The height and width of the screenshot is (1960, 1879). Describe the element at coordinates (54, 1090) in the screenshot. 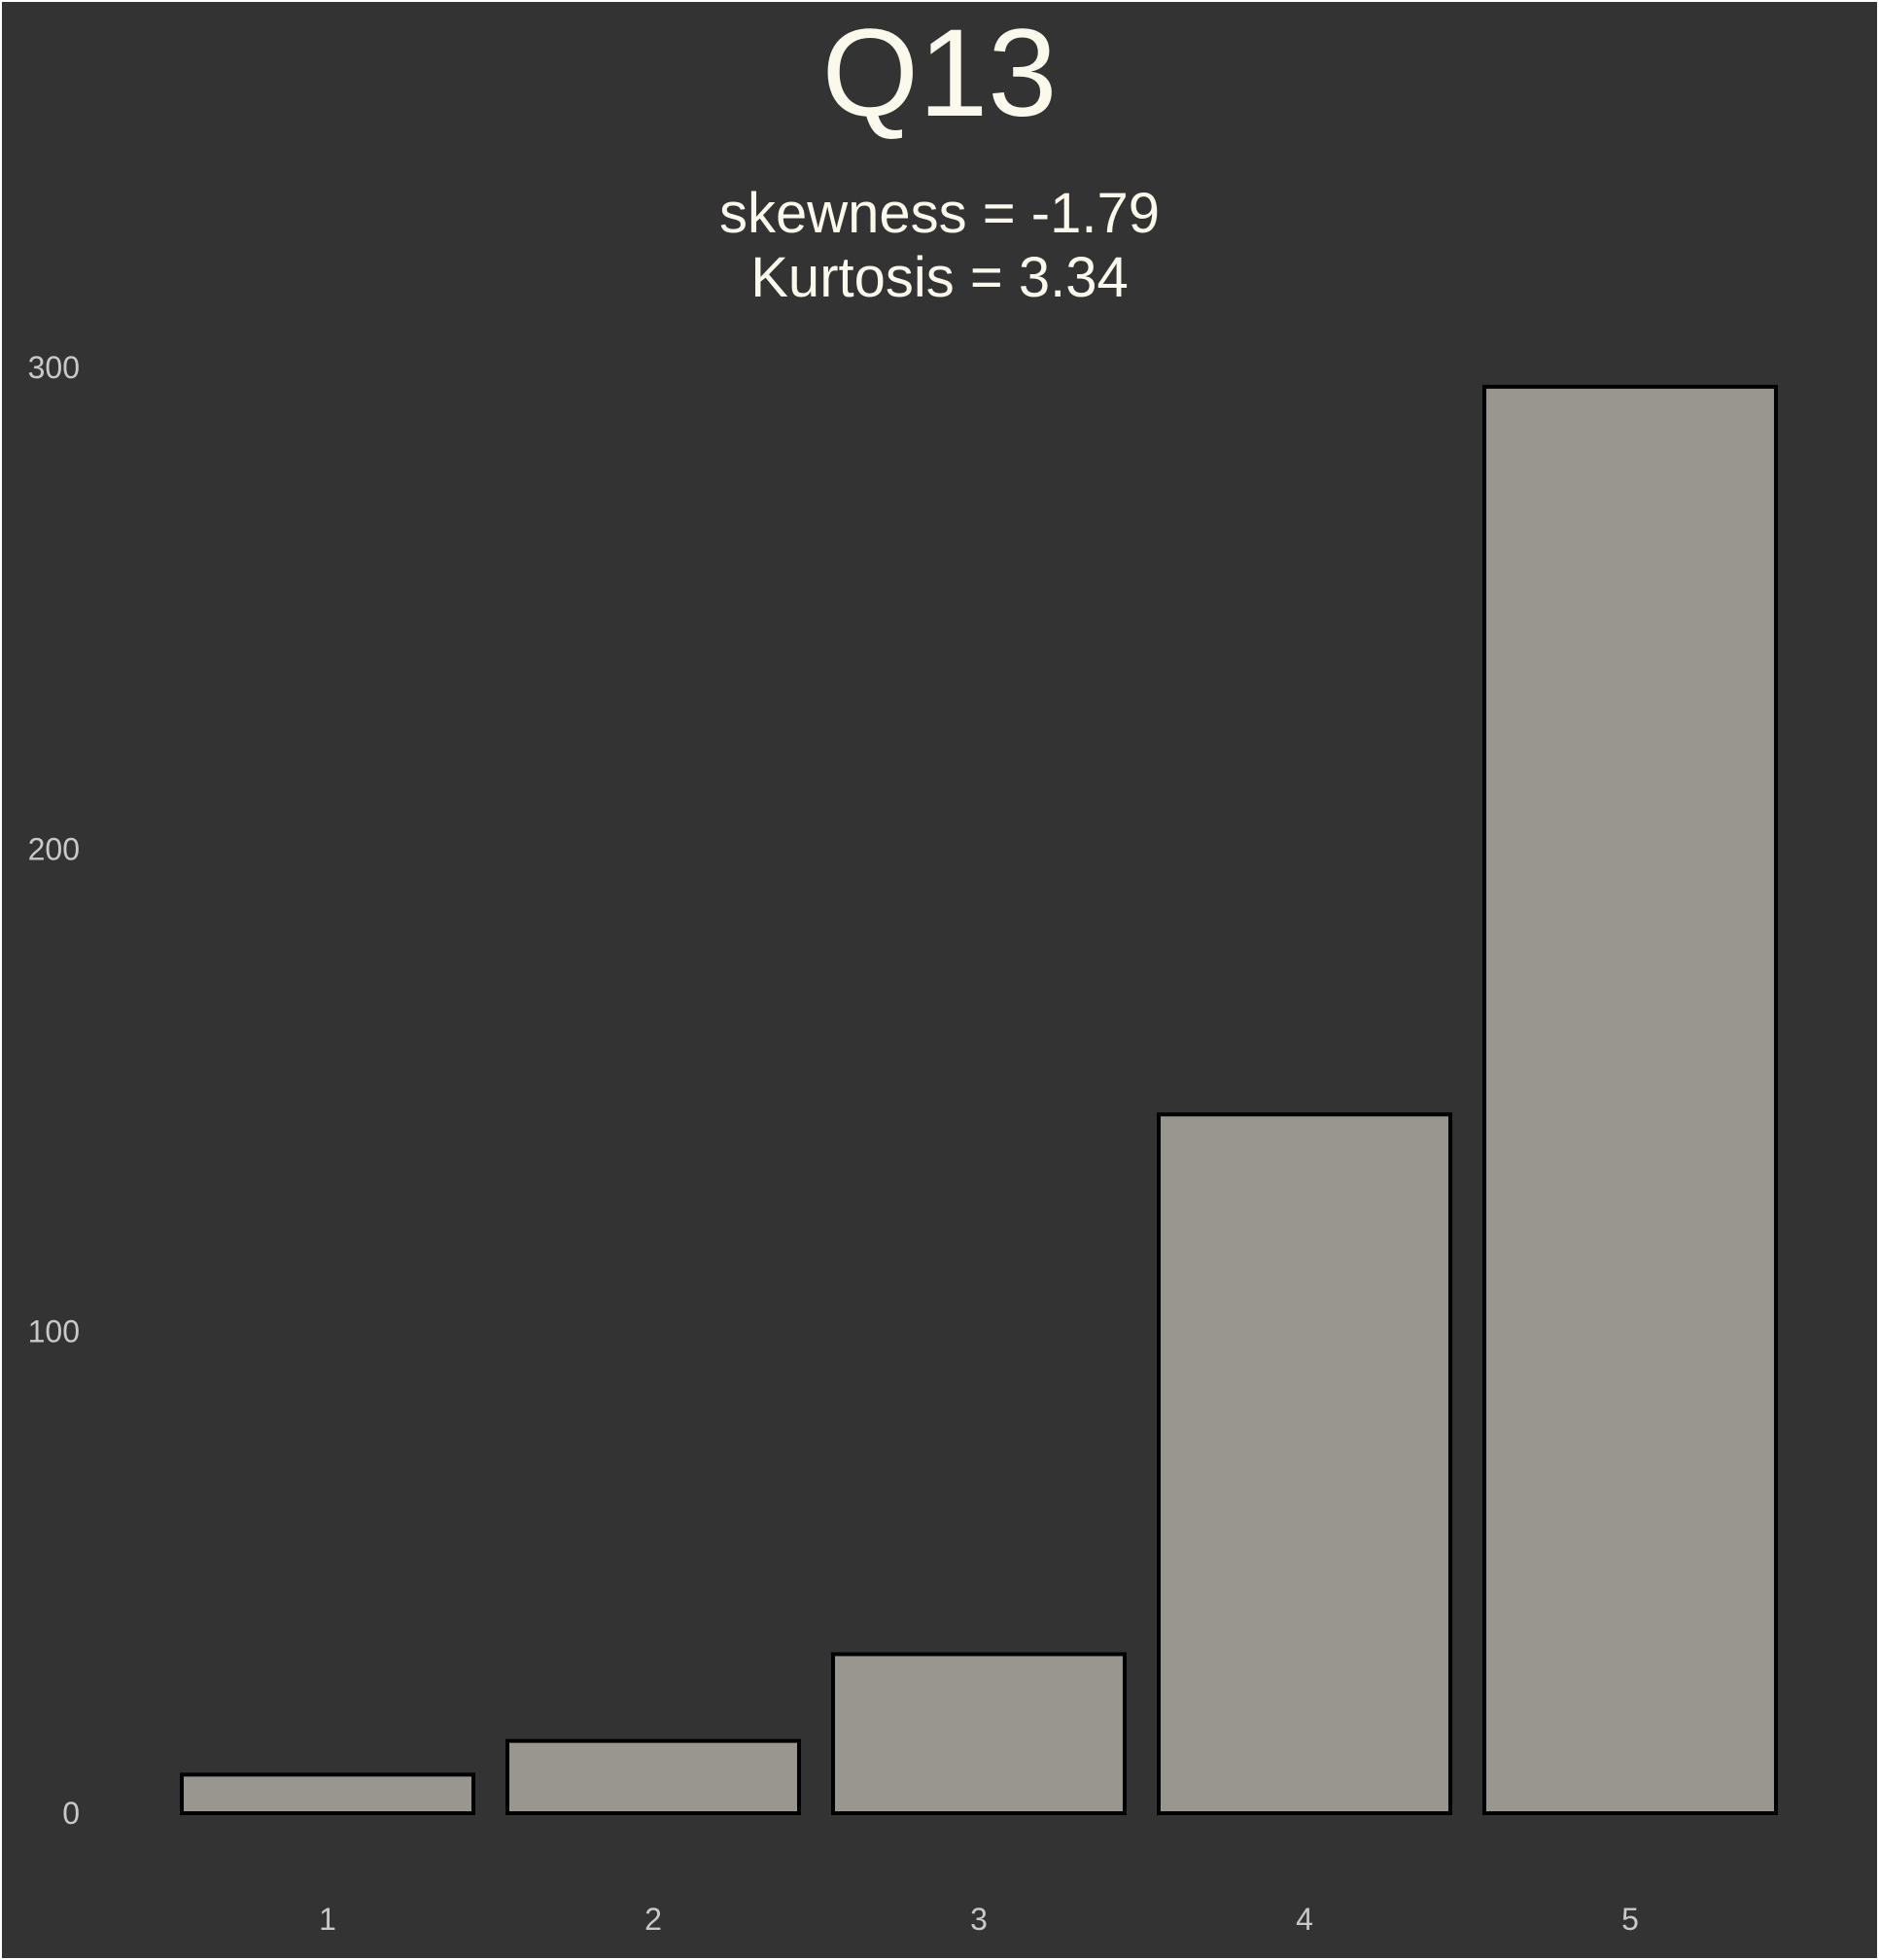

I see `y-axis-ticks: 0 100 200 300` at that location.